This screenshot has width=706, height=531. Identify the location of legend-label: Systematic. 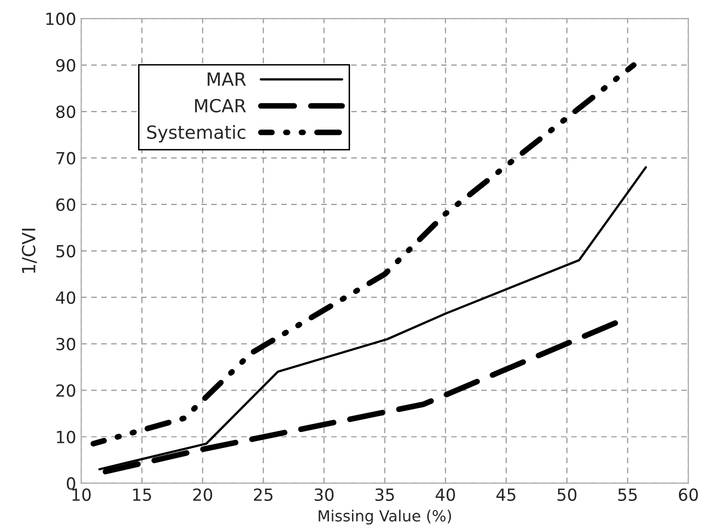
(196, 133).